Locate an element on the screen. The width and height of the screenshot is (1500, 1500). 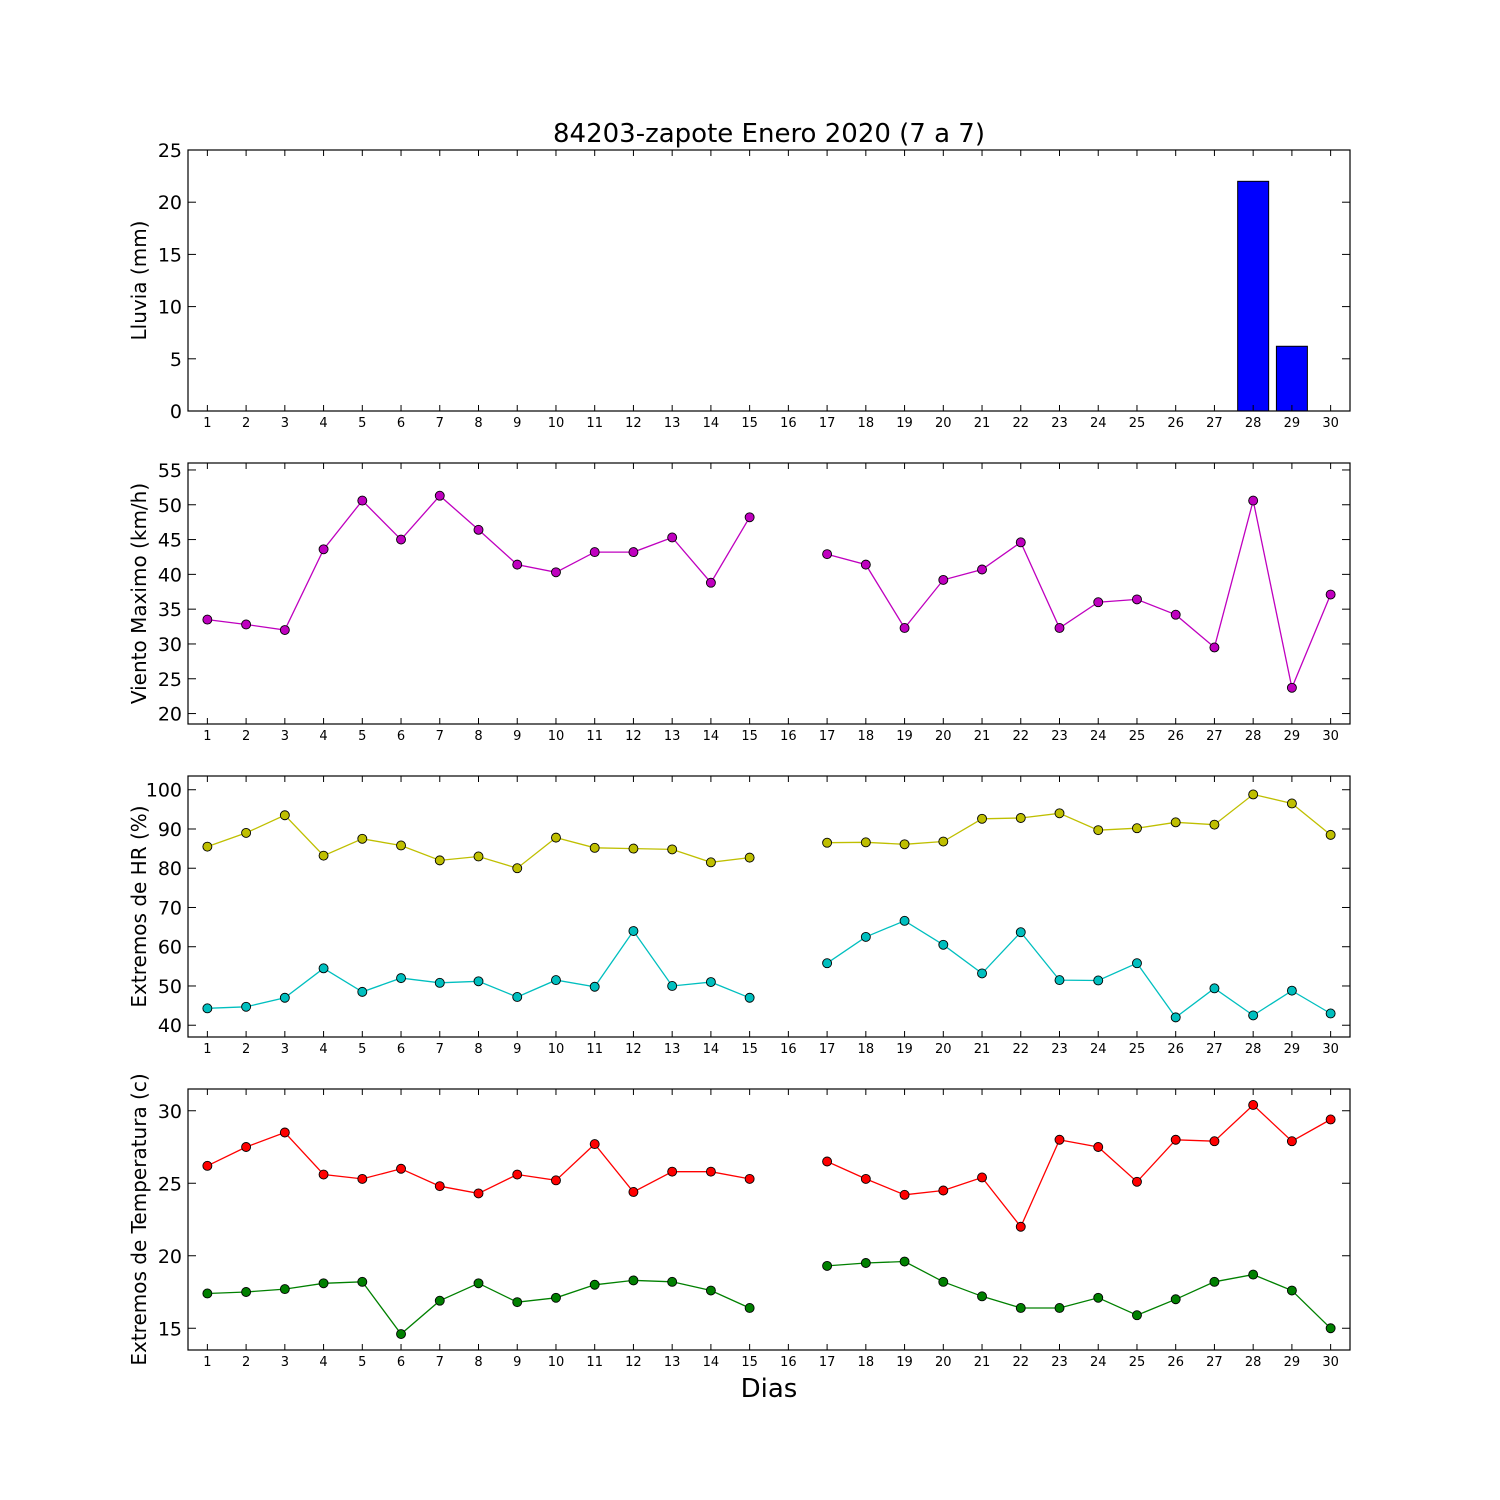
x-tick-label: 27 is located at coordinates (1214, 1049).